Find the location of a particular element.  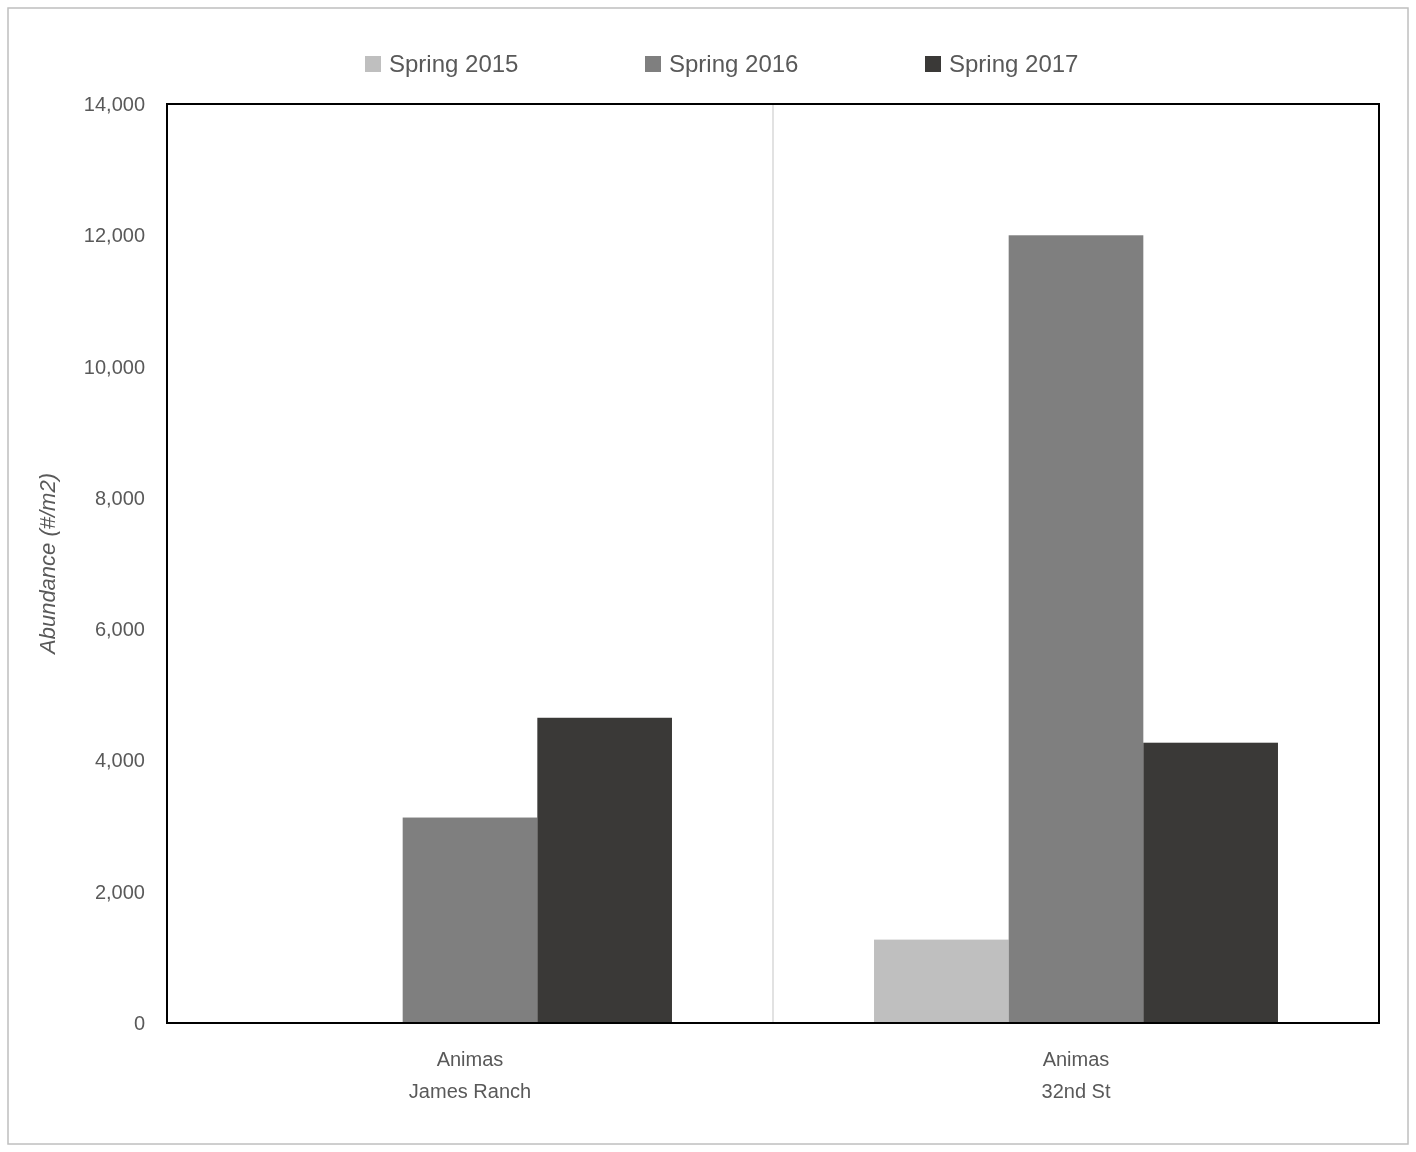

y-tick-label: 6,000 is located at coordinates (119, 629).